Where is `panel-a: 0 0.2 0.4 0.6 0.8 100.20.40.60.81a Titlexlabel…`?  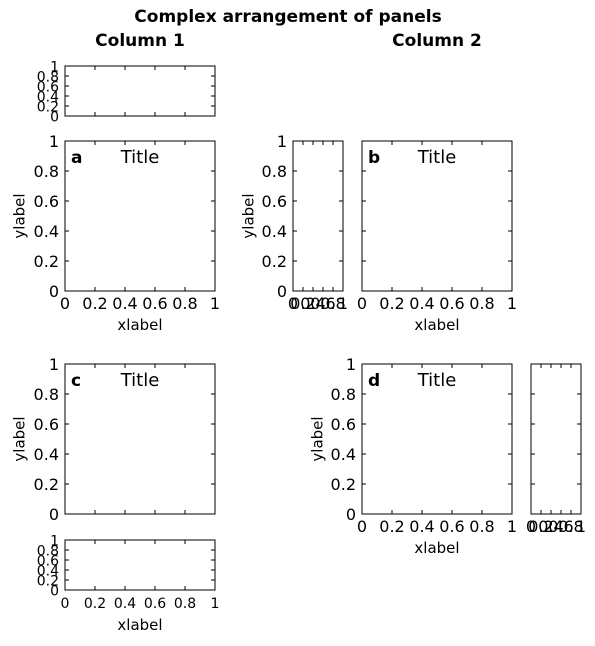 panel-a: 0 0.2 0.4 0.6 0.8 100.20.40.60.81a Titlexlabel… is located at coordinates (116, 233).